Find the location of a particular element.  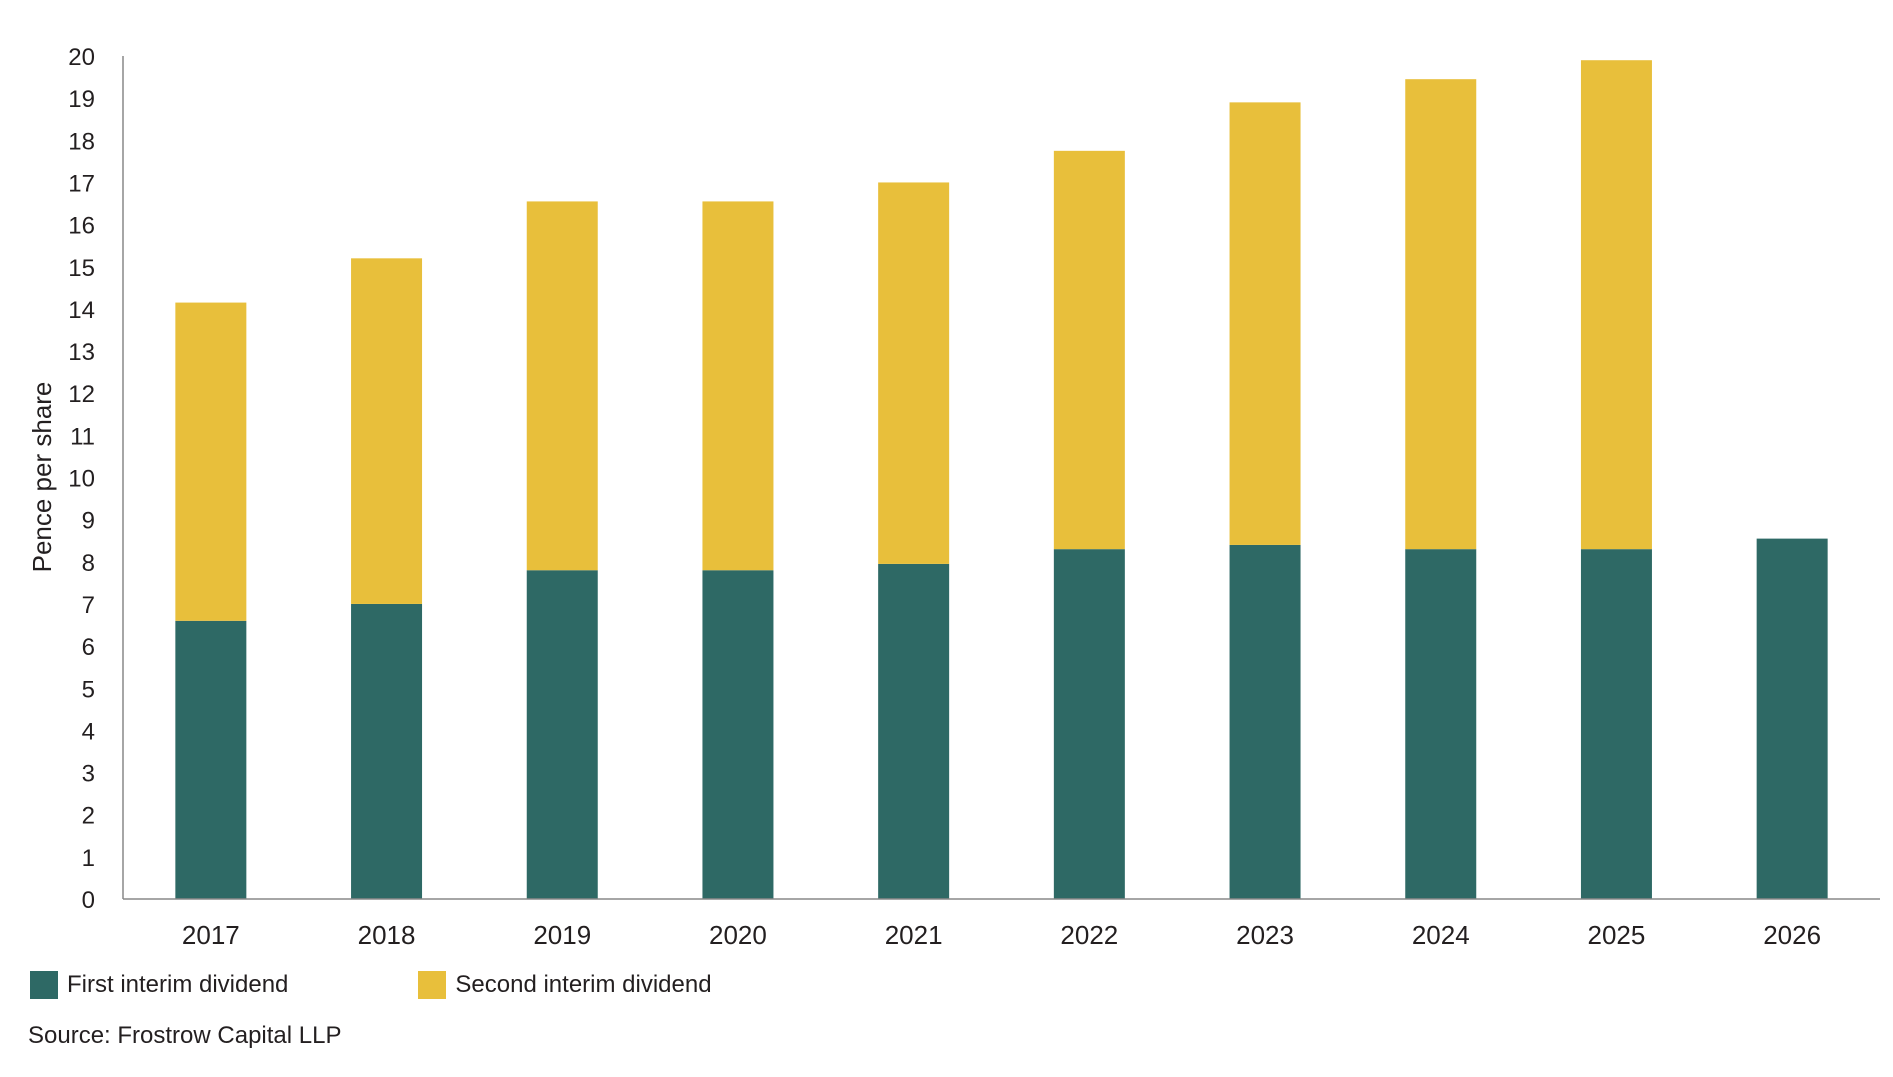

y-tick-label: 5 is located at coordinates (88, 689).